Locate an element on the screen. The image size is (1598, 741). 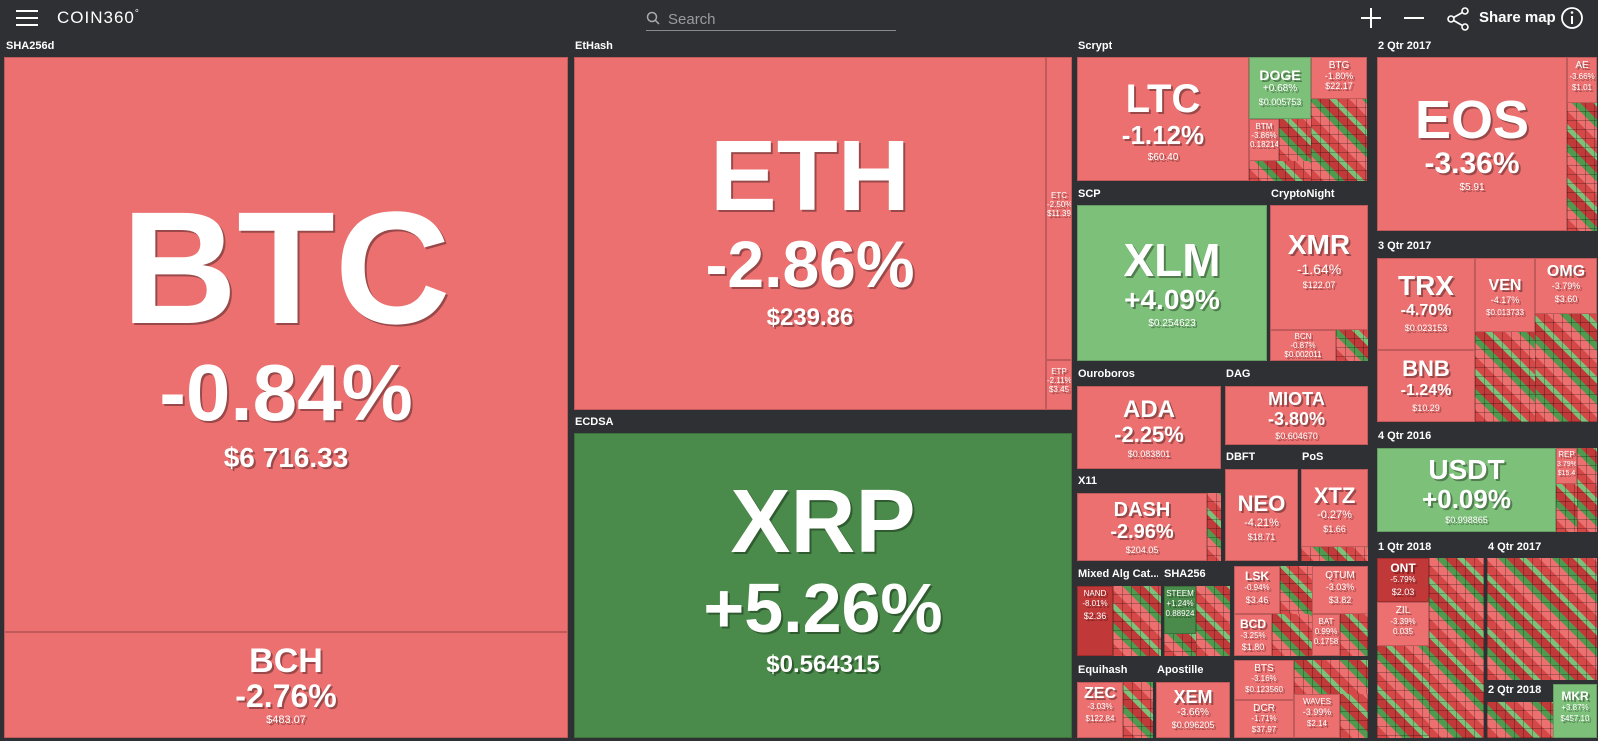
coin-symbol: ONT is located at coordinates (1403, 568).